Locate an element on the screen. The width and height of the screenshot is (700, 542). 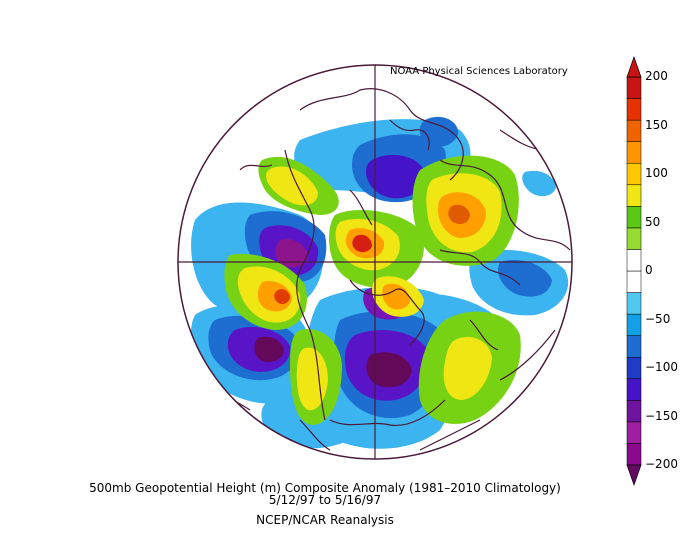
colorbar-tick-label: −50 is located at coordinates (658, 318).